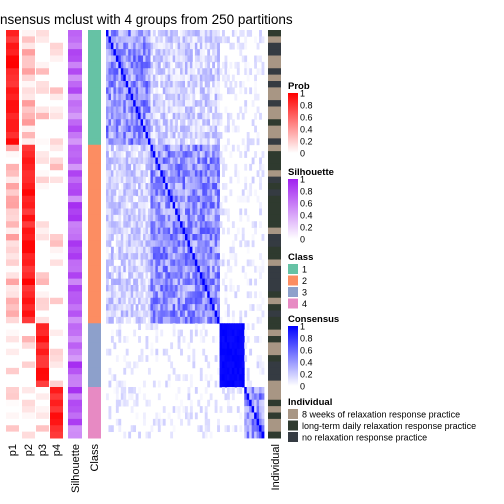 This screenshot has width=504, height=504. Describe the element at coordinates (302, 180) in the screenshot. I see `legend-tick: 1` at that location.